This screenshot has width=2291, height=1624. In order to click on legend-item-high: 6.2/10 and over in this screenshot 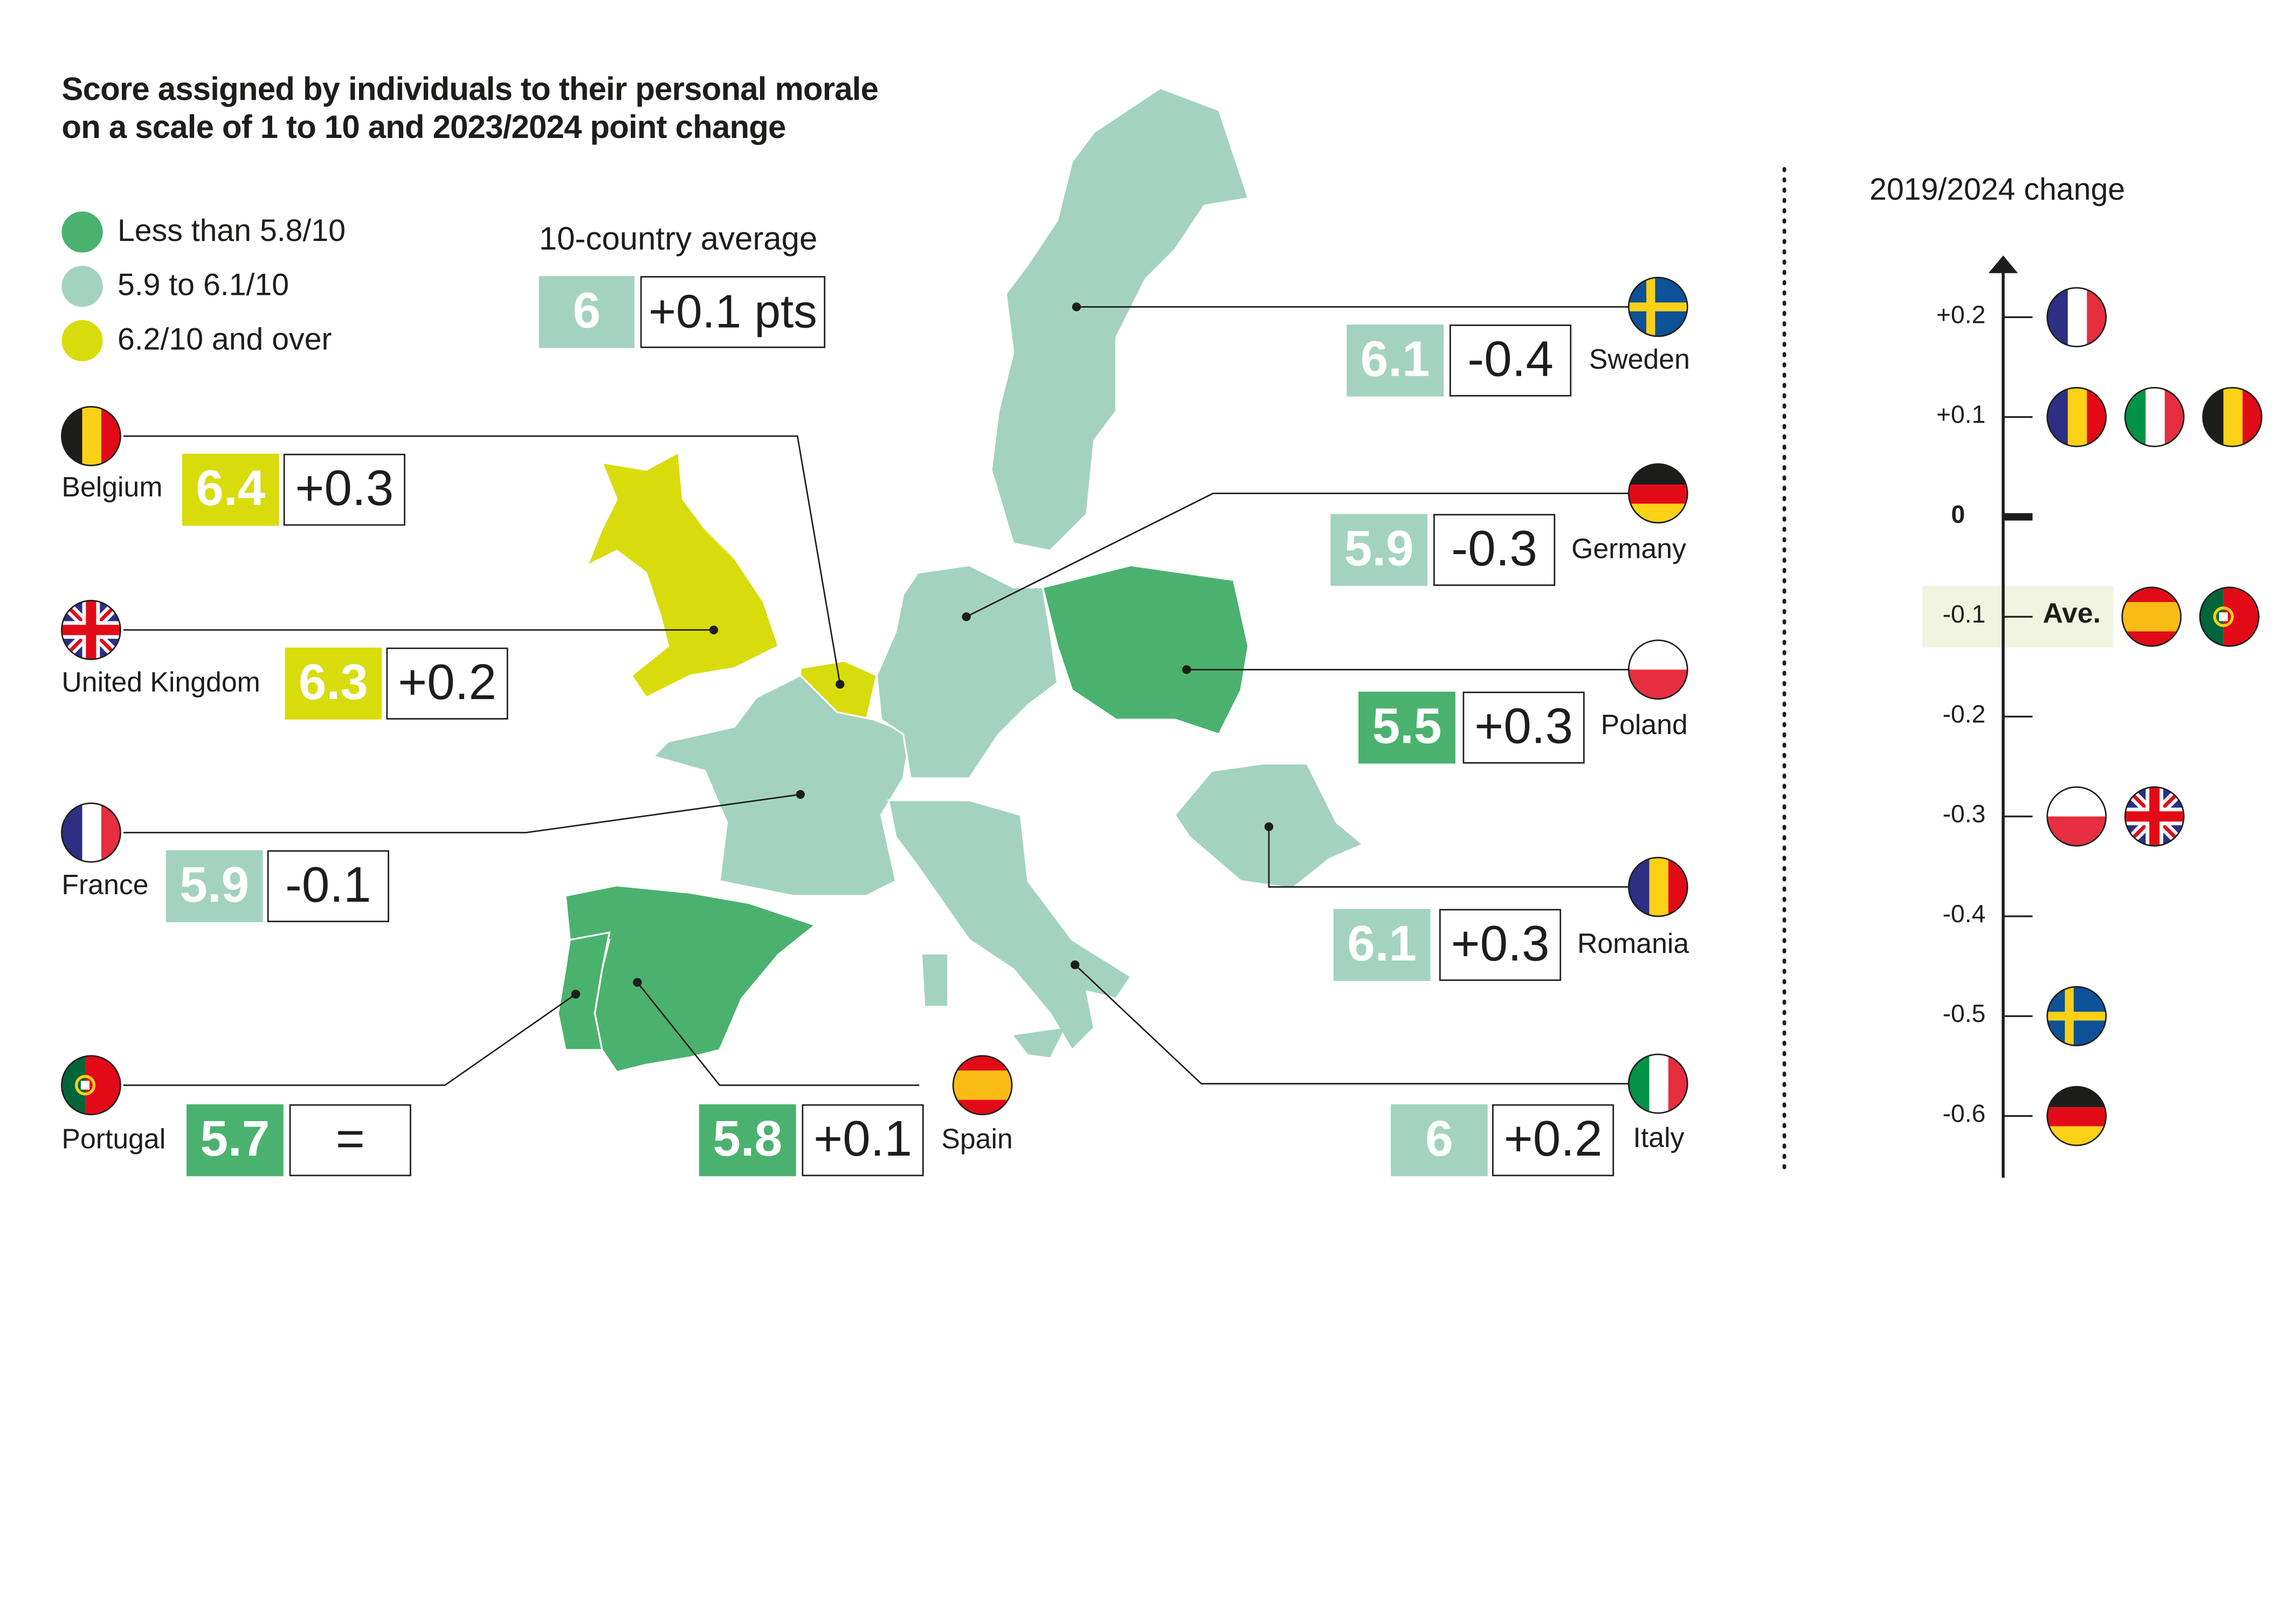, I will do `click(196, 341)`.